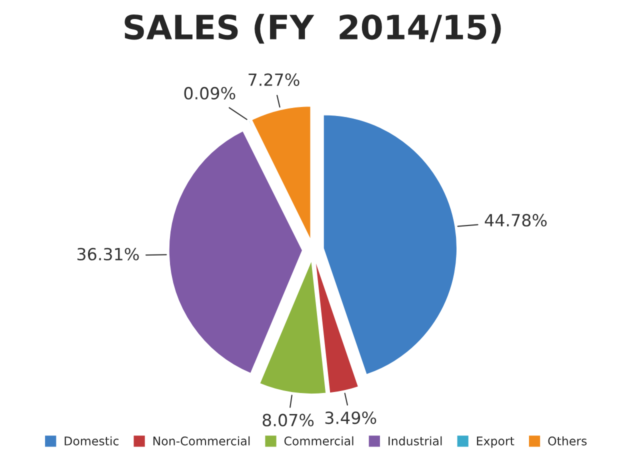 This screenshot has width=626, height=463. I want to click on legend-label: Domestic, so click(91, 441).